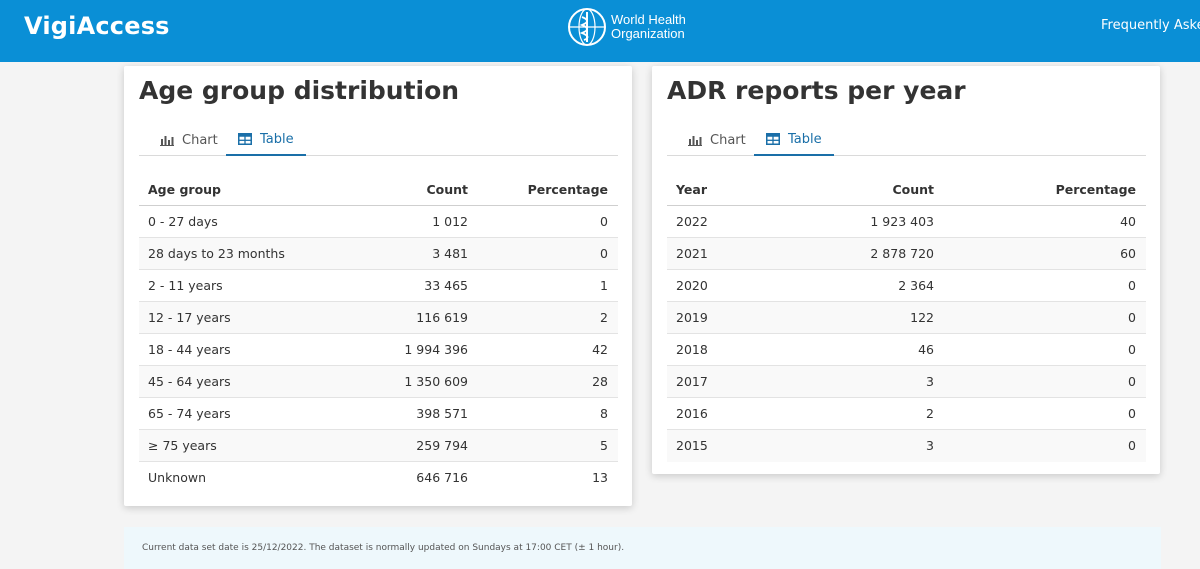 The height and width of the screenshot is (569, 1200). I want to click on age-cell: 65 - 74 years, so click(189, 413).